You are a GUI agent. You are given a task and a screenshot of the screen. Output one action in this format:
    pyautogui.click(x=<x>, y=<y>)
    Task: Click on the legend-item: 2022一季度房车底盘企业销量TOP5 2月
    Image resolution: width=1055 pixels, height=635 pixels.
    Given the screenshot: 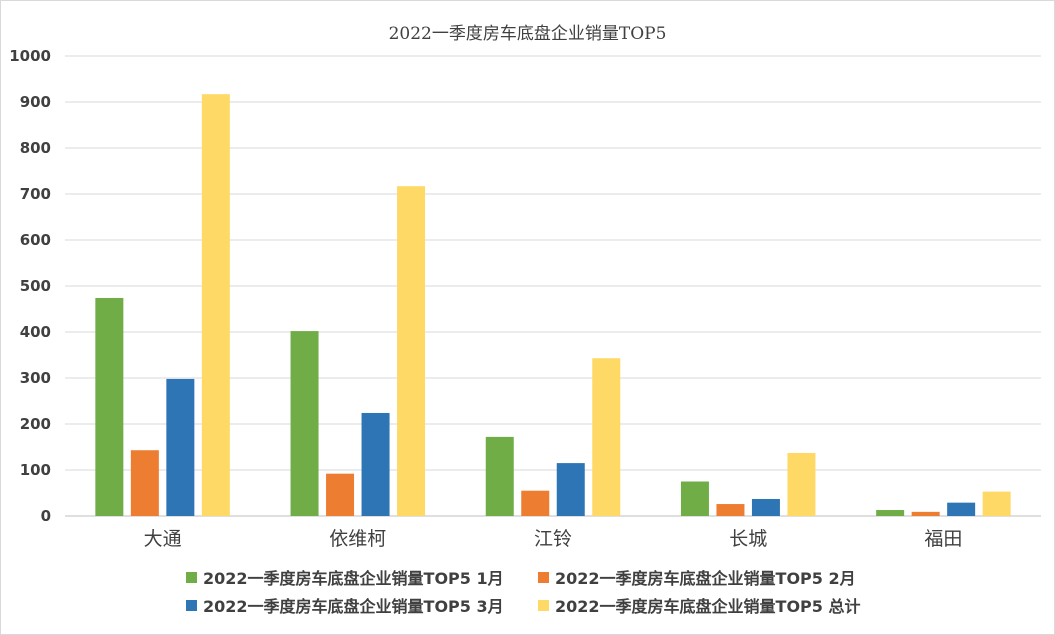 What is the action you would take?
    pyautogui.click(x=714, y=577)
    